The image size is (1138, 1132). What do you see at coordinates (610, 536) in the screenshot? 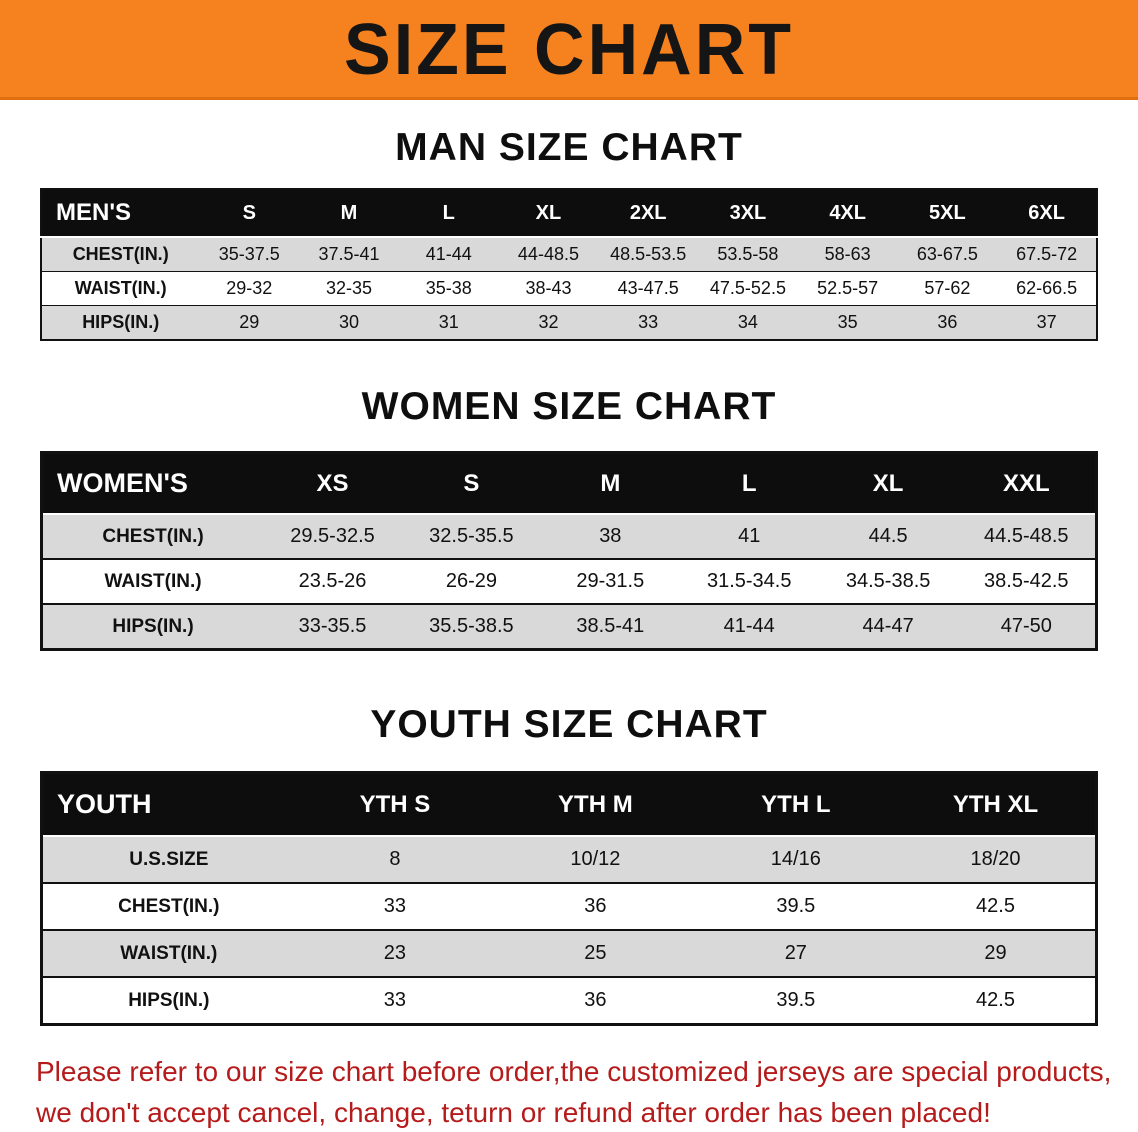
I see `value-cell: 38` at bounding box center [610, 536].